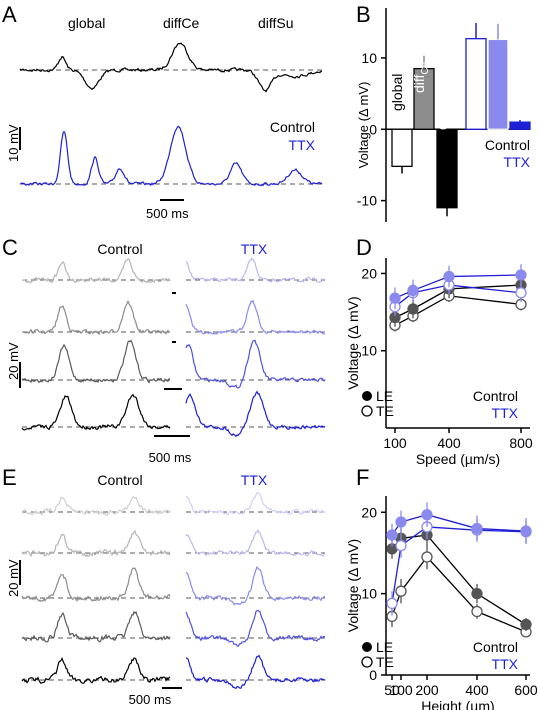 This screenshot has width=538, height=710. Describe the element at coordinates (367, 201) in the screenshot. I see `axis-b-tick-label-2: -10` at that location.